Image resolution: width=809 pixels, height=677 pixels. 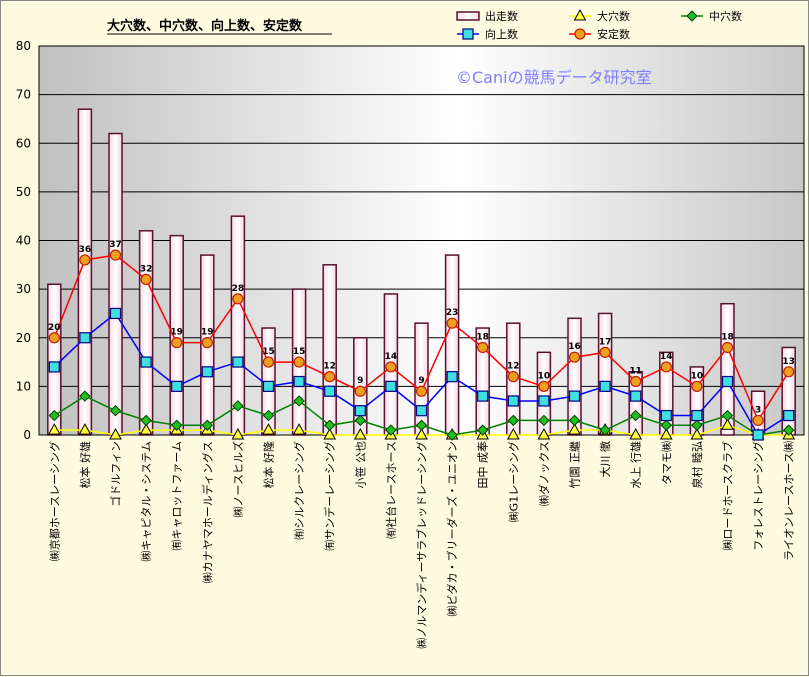 What do you see at coordinates (176, 333) in the screenshot?
I see `data-label: 19` at bounding box center [176, 333].